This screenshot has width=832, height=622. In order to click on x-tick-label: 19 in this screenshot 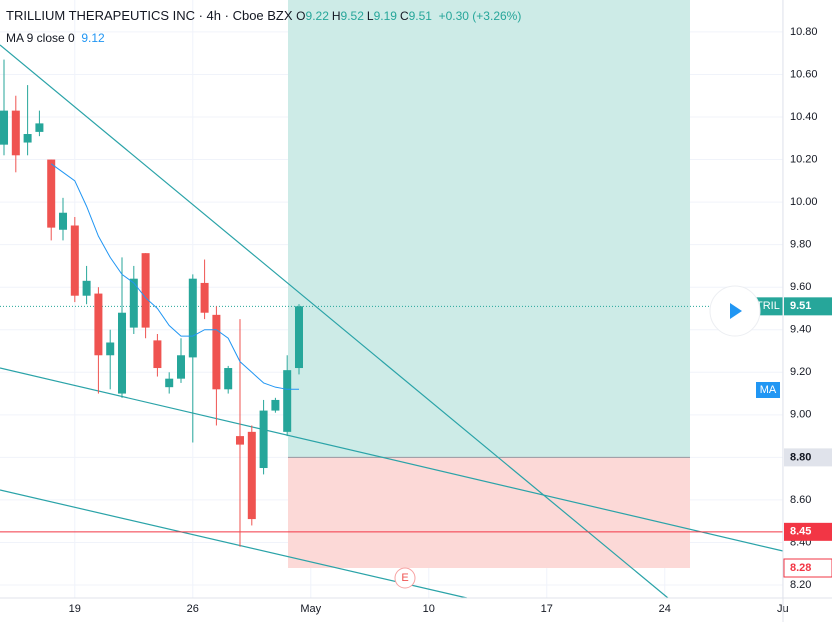, I will do `click(75, 609)`.